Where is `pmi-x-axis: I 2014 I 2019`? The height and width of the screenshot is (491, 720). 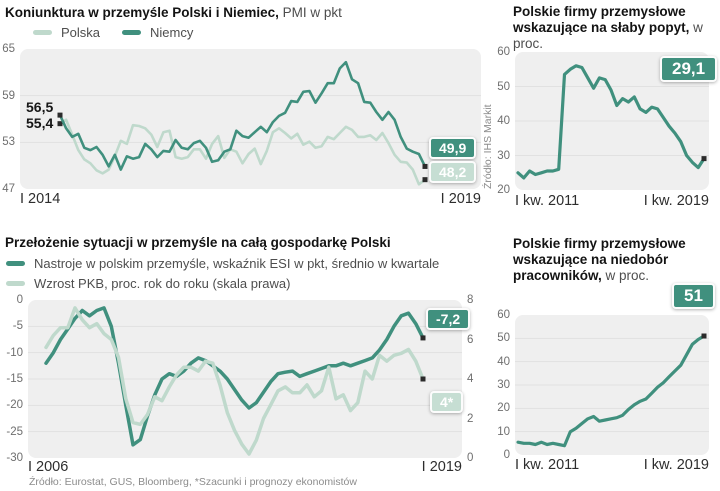
pmi-x-axis: I 2014 I 2019 is located at coordinates (250, 199).